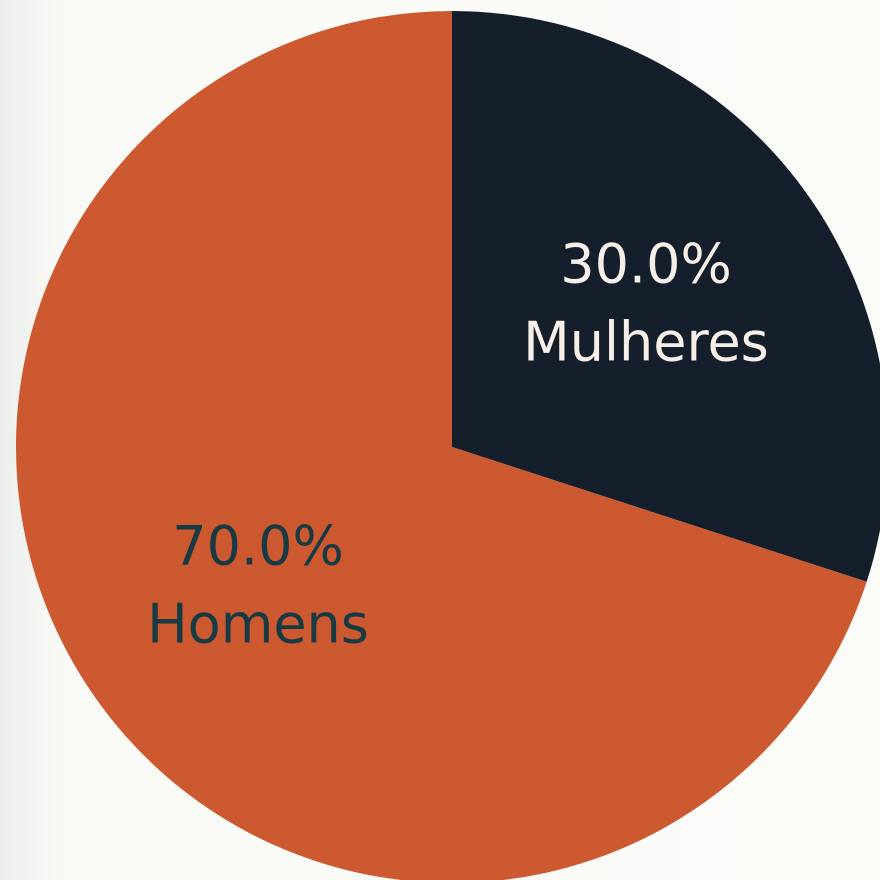 The width and height of the screenshot is (880, 880). Describe the element at coordinates (258, 546) in the screenshot. I see `slice-value-label: 70.0%` at that location.